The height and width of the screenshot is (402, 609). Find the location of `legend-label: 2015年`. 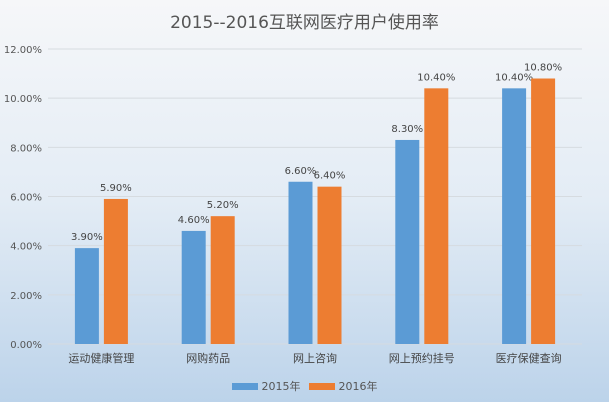

legend-label: 2015年 is located at coordinates (281, 386).